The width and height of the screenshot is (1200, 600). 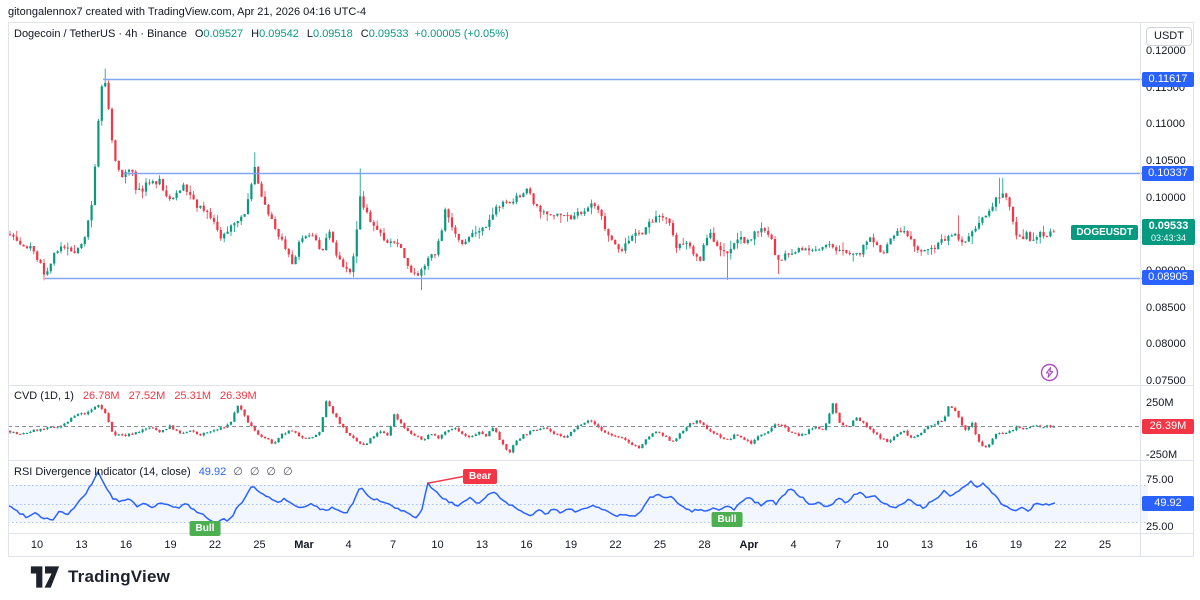 What do you see at coordinates (1168, 79) in the screenshot?
I see `level-price-tag: 0.11617` at bounding box center [1168, 79].